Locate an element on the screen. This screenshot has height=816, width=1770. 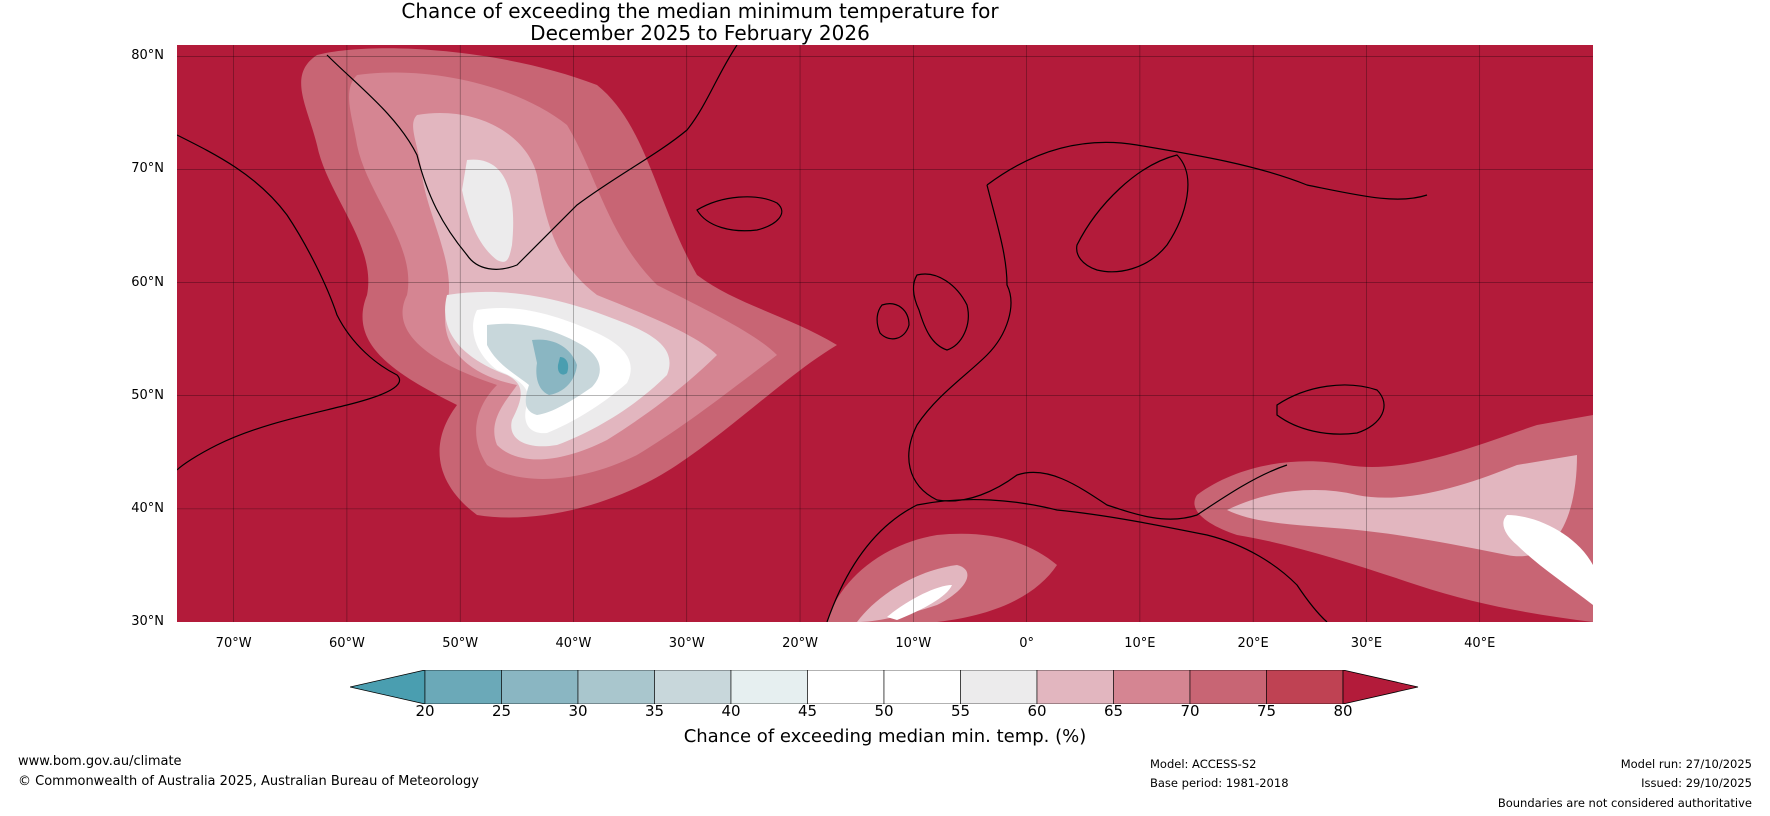
colorbar-tick-label: 65 is located at coordinates (1113, 711).